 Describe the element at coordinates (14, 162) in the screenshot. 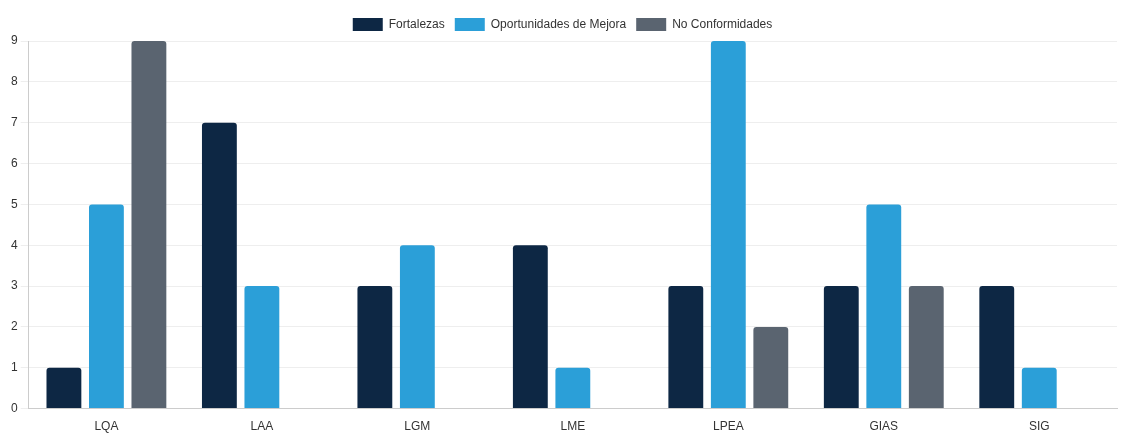

I see `y-tick-label: 6` at that location.